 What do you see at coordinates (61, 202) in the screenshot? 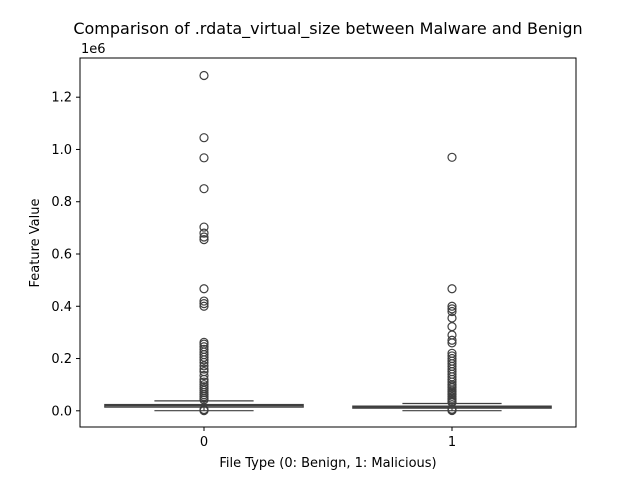
I see `y-tick-label: 0.8` at bounding box center [61, 202].